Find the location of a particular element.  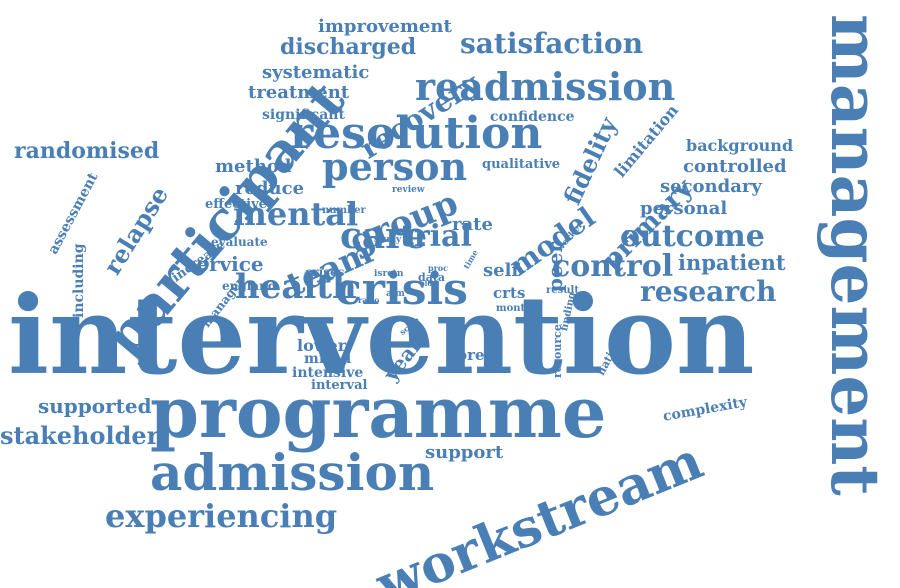

word-reduce: reduce is located at coordinates (270, 188).